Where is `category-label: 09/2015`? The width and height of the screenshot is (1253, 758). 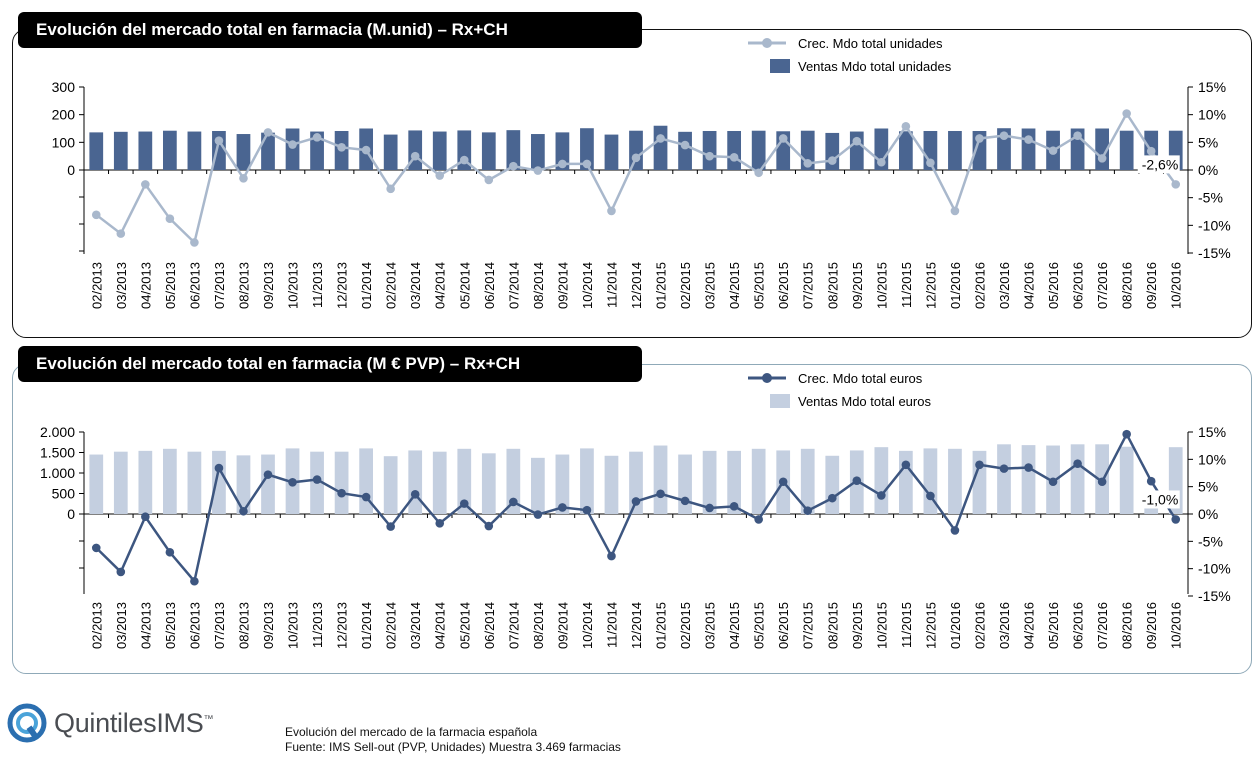 category-label: 09/2015 is located at coordinates (857, 625).